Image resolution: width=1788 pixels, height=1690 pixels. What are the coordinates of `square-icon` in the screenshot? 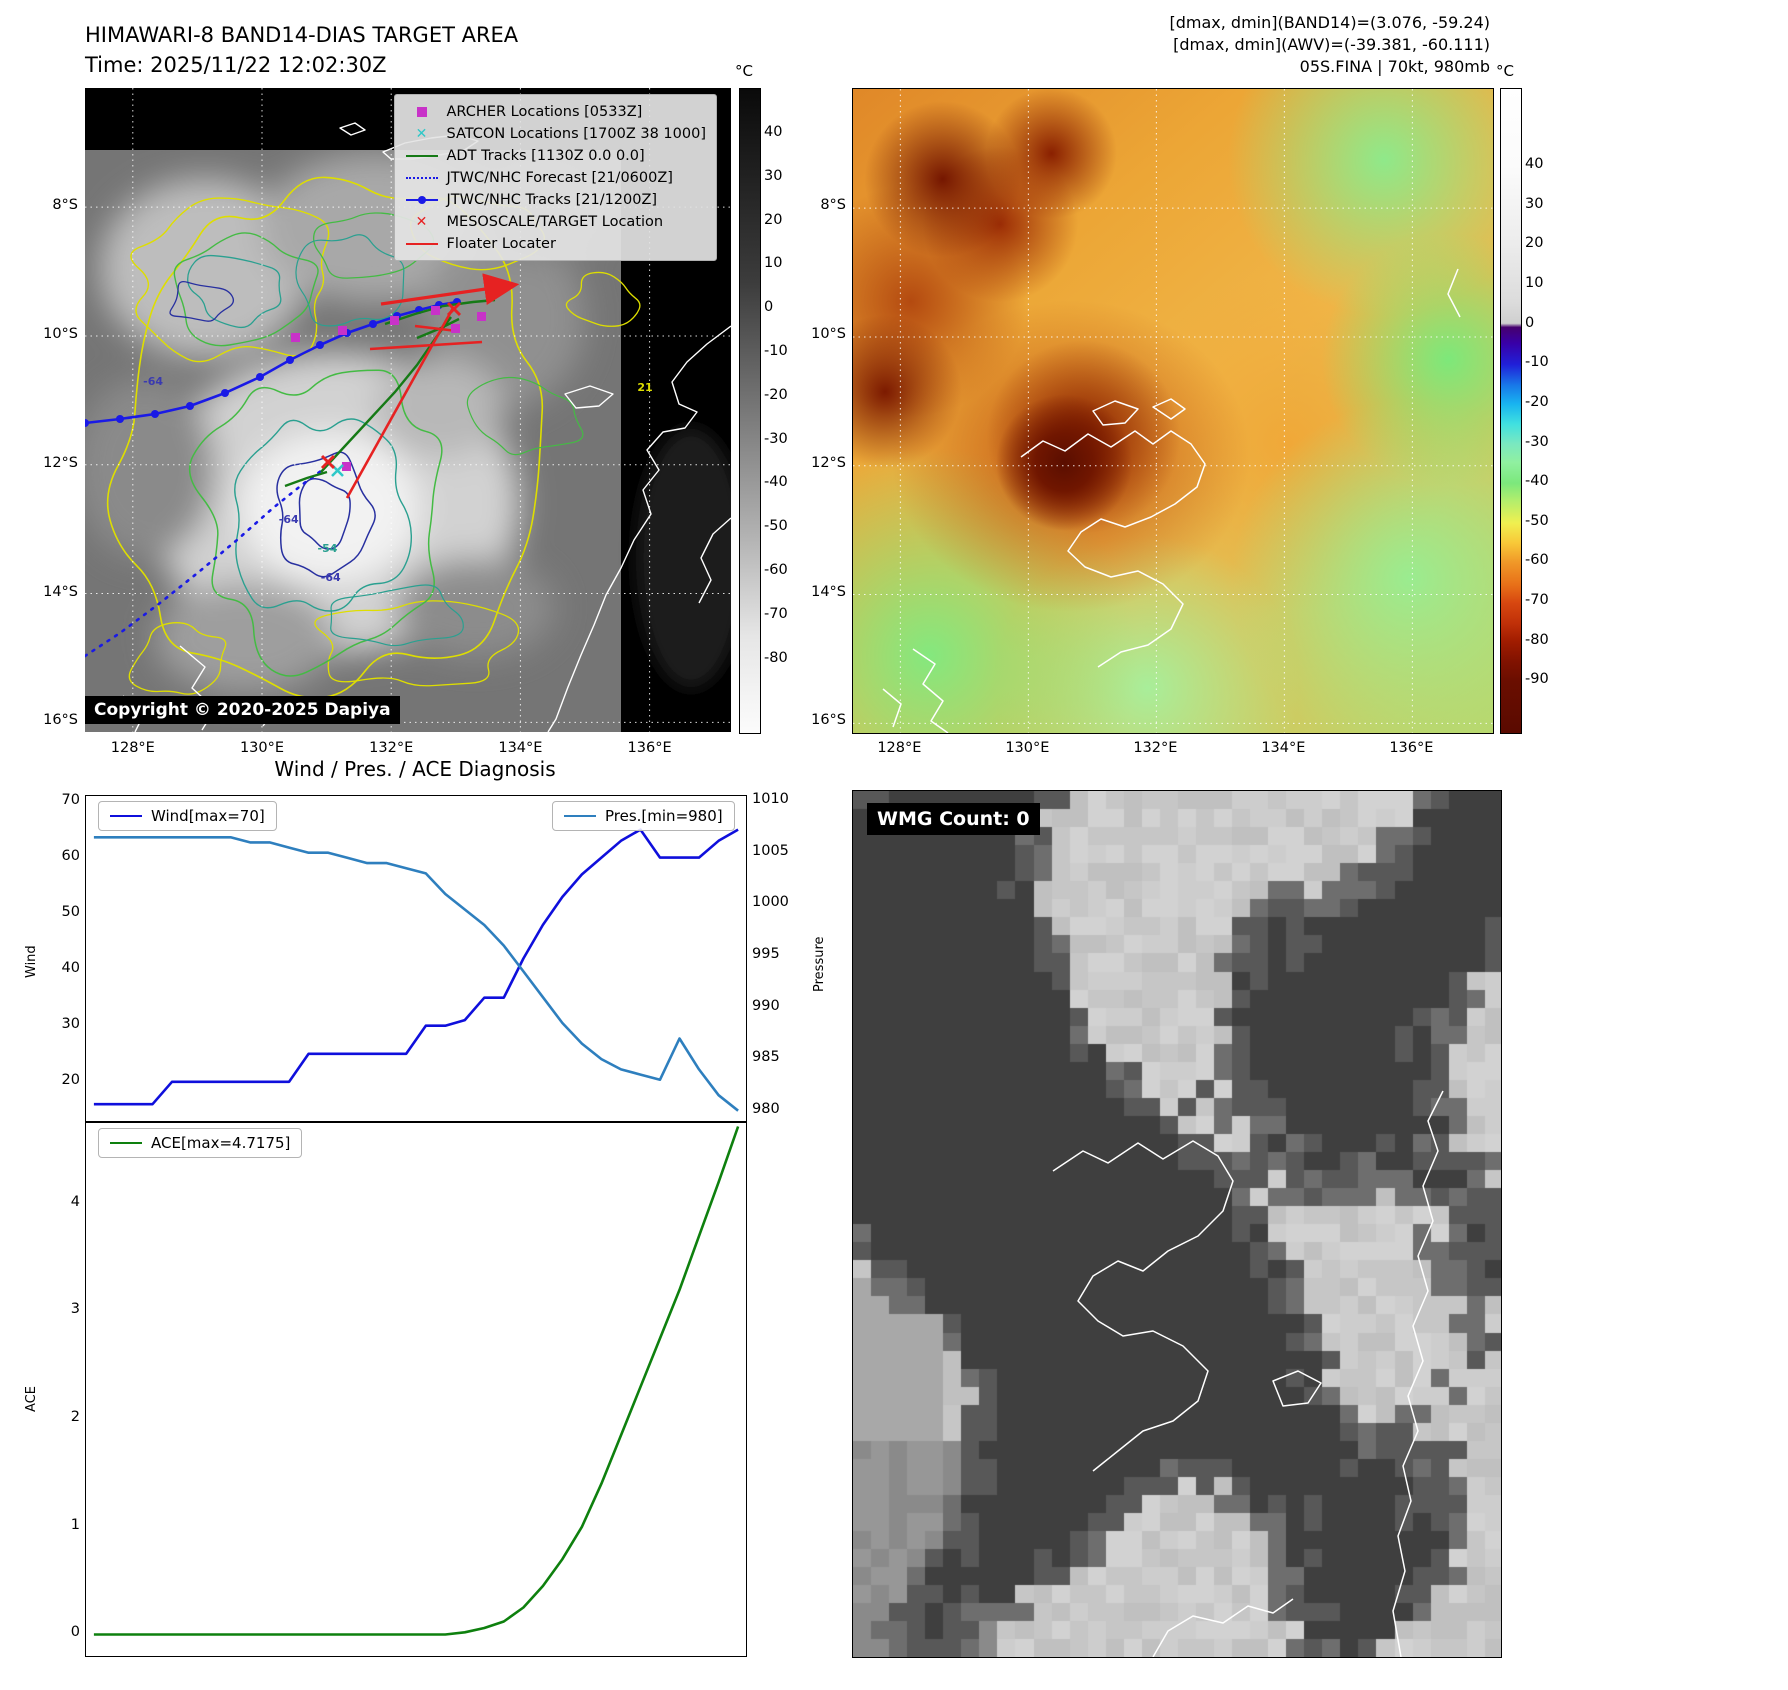 It's located at (421, 111).